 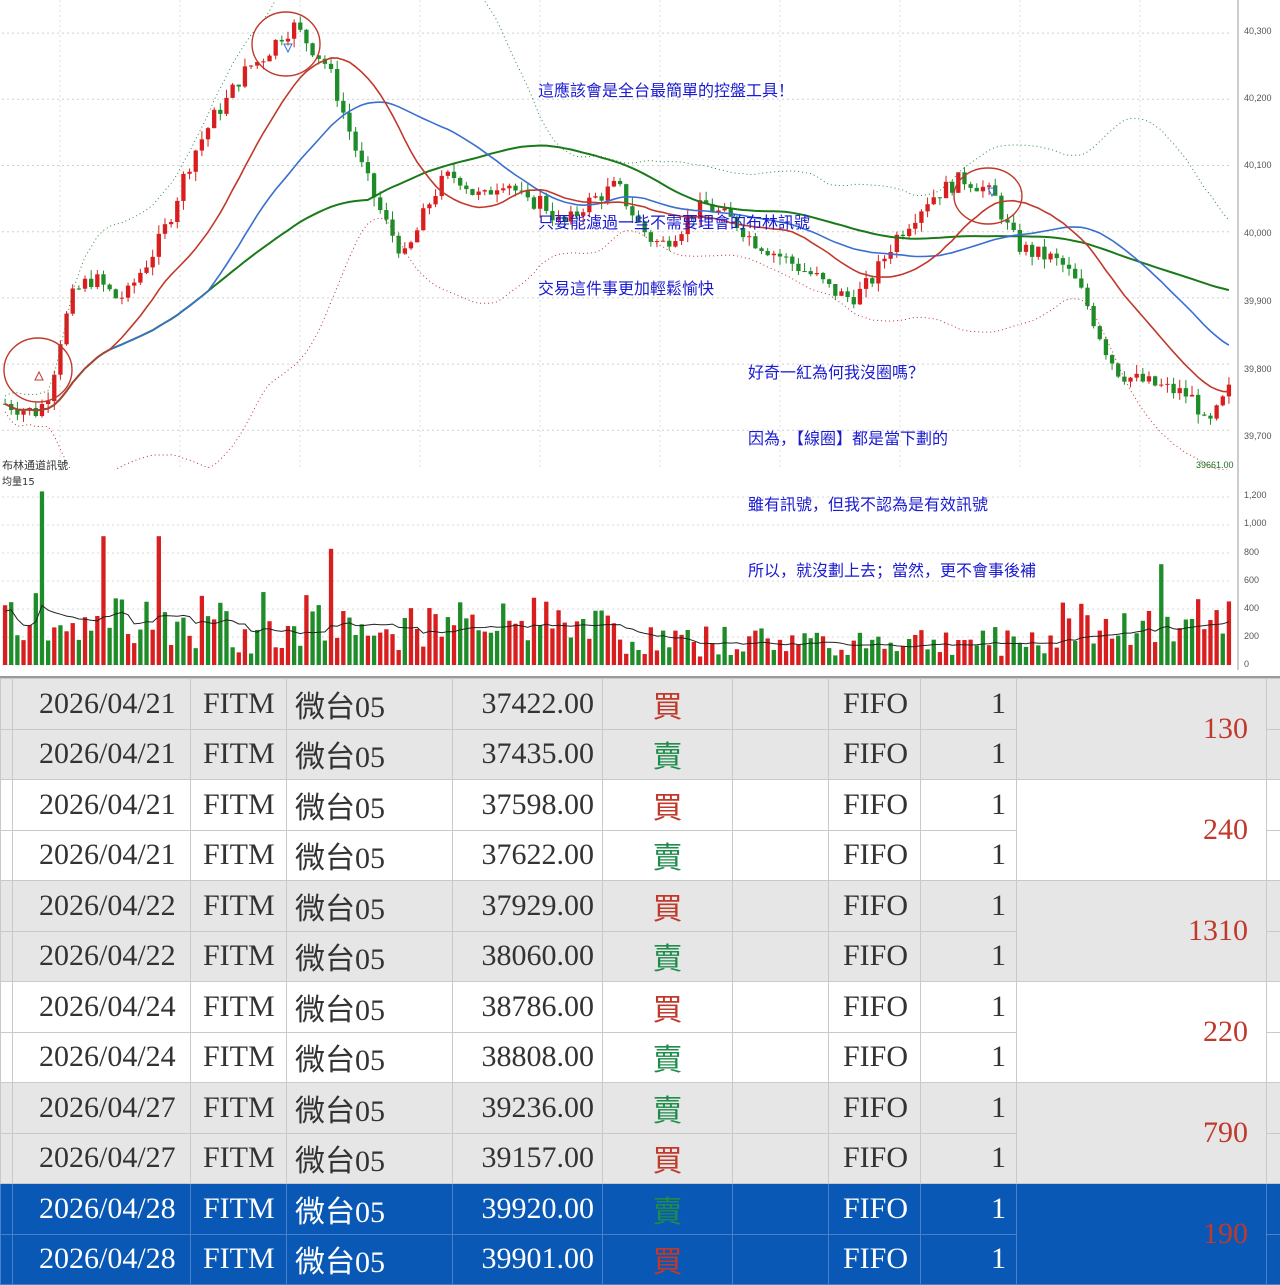 I want to click on last-low-label: 39661.00, so click(x=1215, y=465).